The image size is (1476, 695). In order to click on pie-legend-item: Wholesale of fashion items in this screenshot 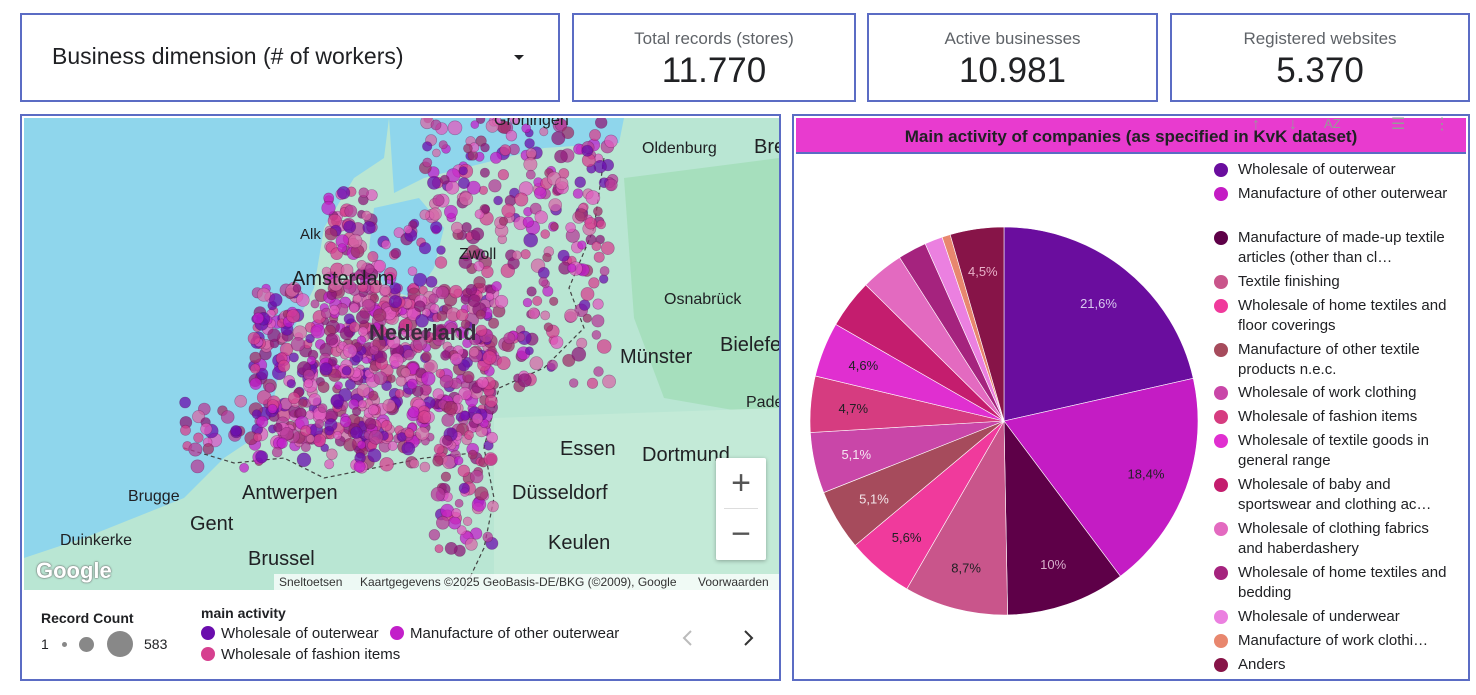, I will do `click(1334, 417)`.